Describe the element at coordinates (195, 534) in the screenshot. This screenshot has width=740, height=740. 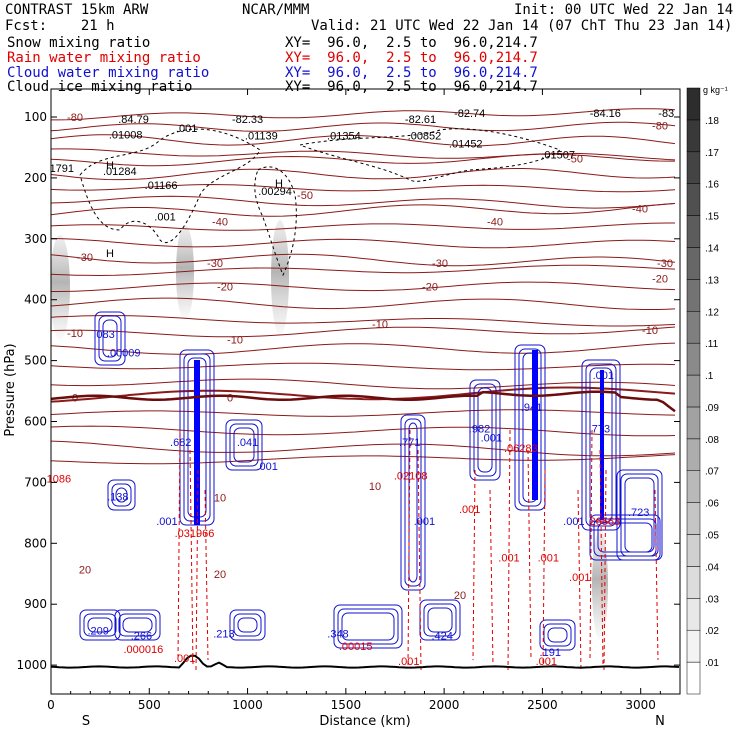
I see `rain-max-label: .031966` at that location.